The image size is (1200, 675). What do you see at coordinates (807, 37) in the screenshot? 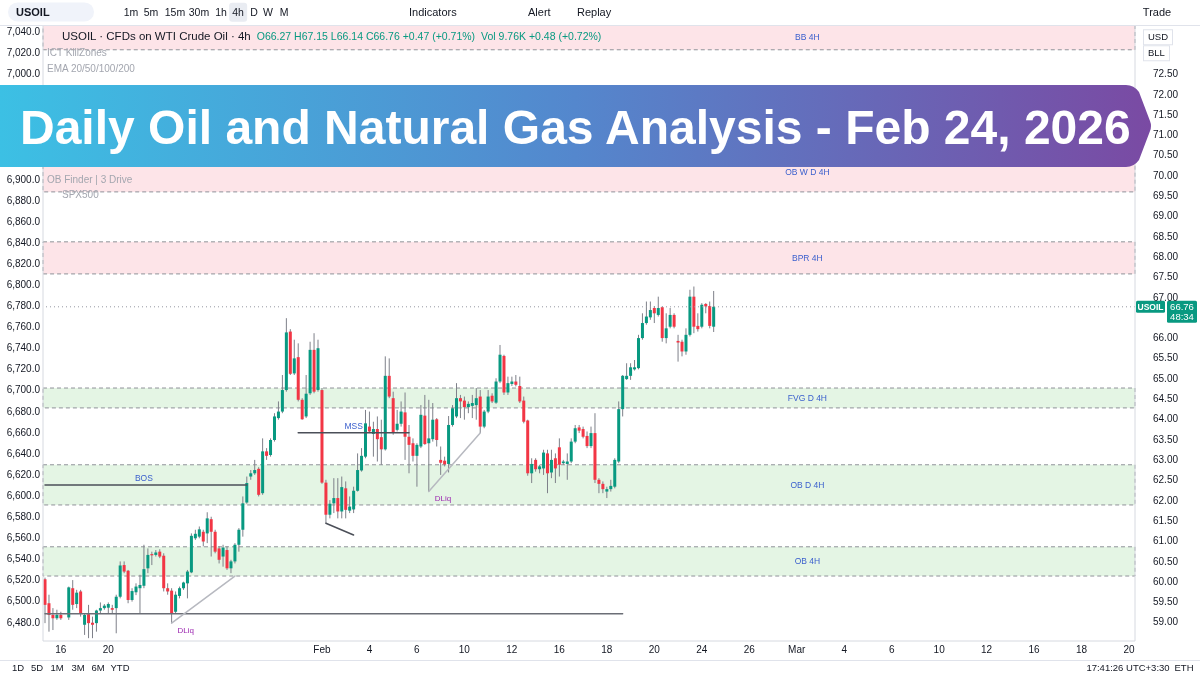
I see `band-label: BB 4H` at bounding box center [807, 37].